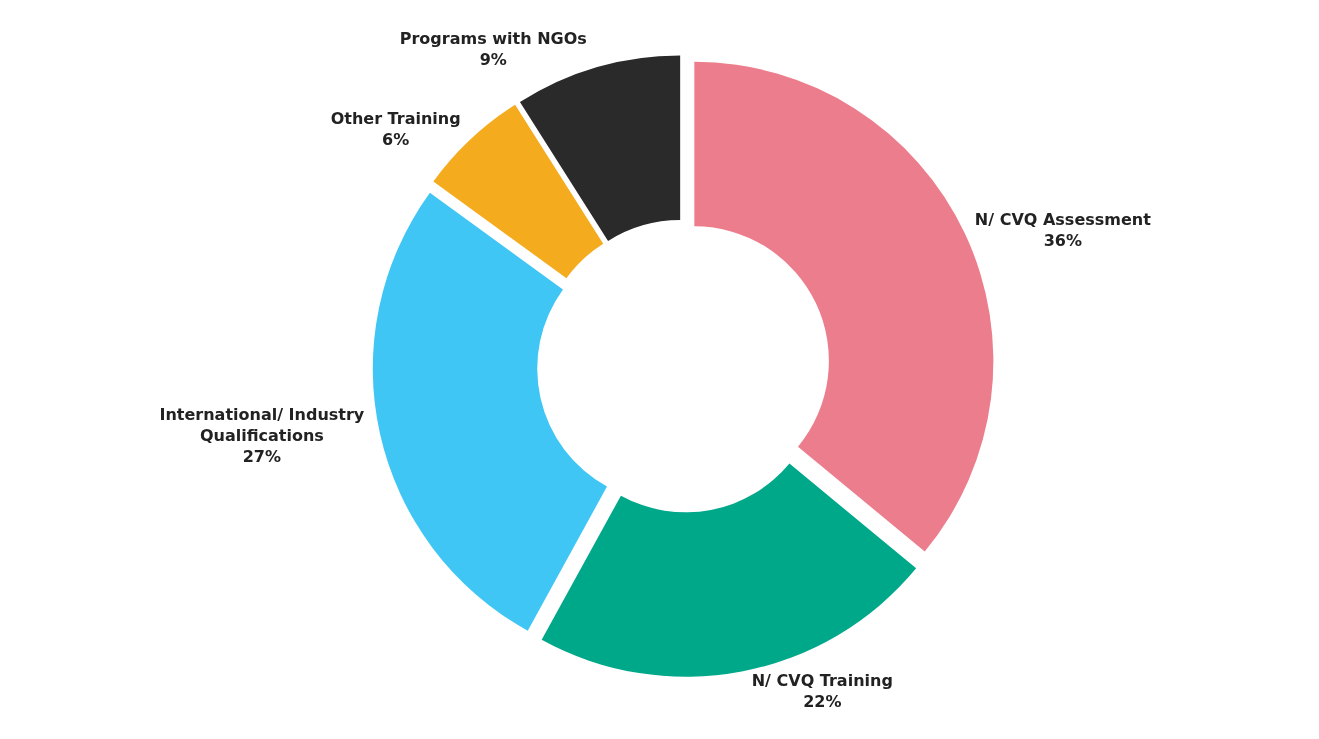 The image size is (1319, 739). What do you see at coordinates (1063, 220) in the screenshot?
I see `slice-label: N/ CVQ Assessment` at bounding box center [1063, 220].